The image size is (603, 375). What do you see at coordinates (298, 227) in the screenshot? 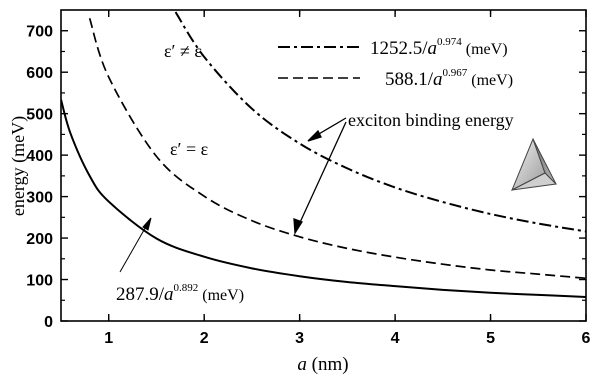
I see `arrowhead-dash` at bounding box center [298, 227].